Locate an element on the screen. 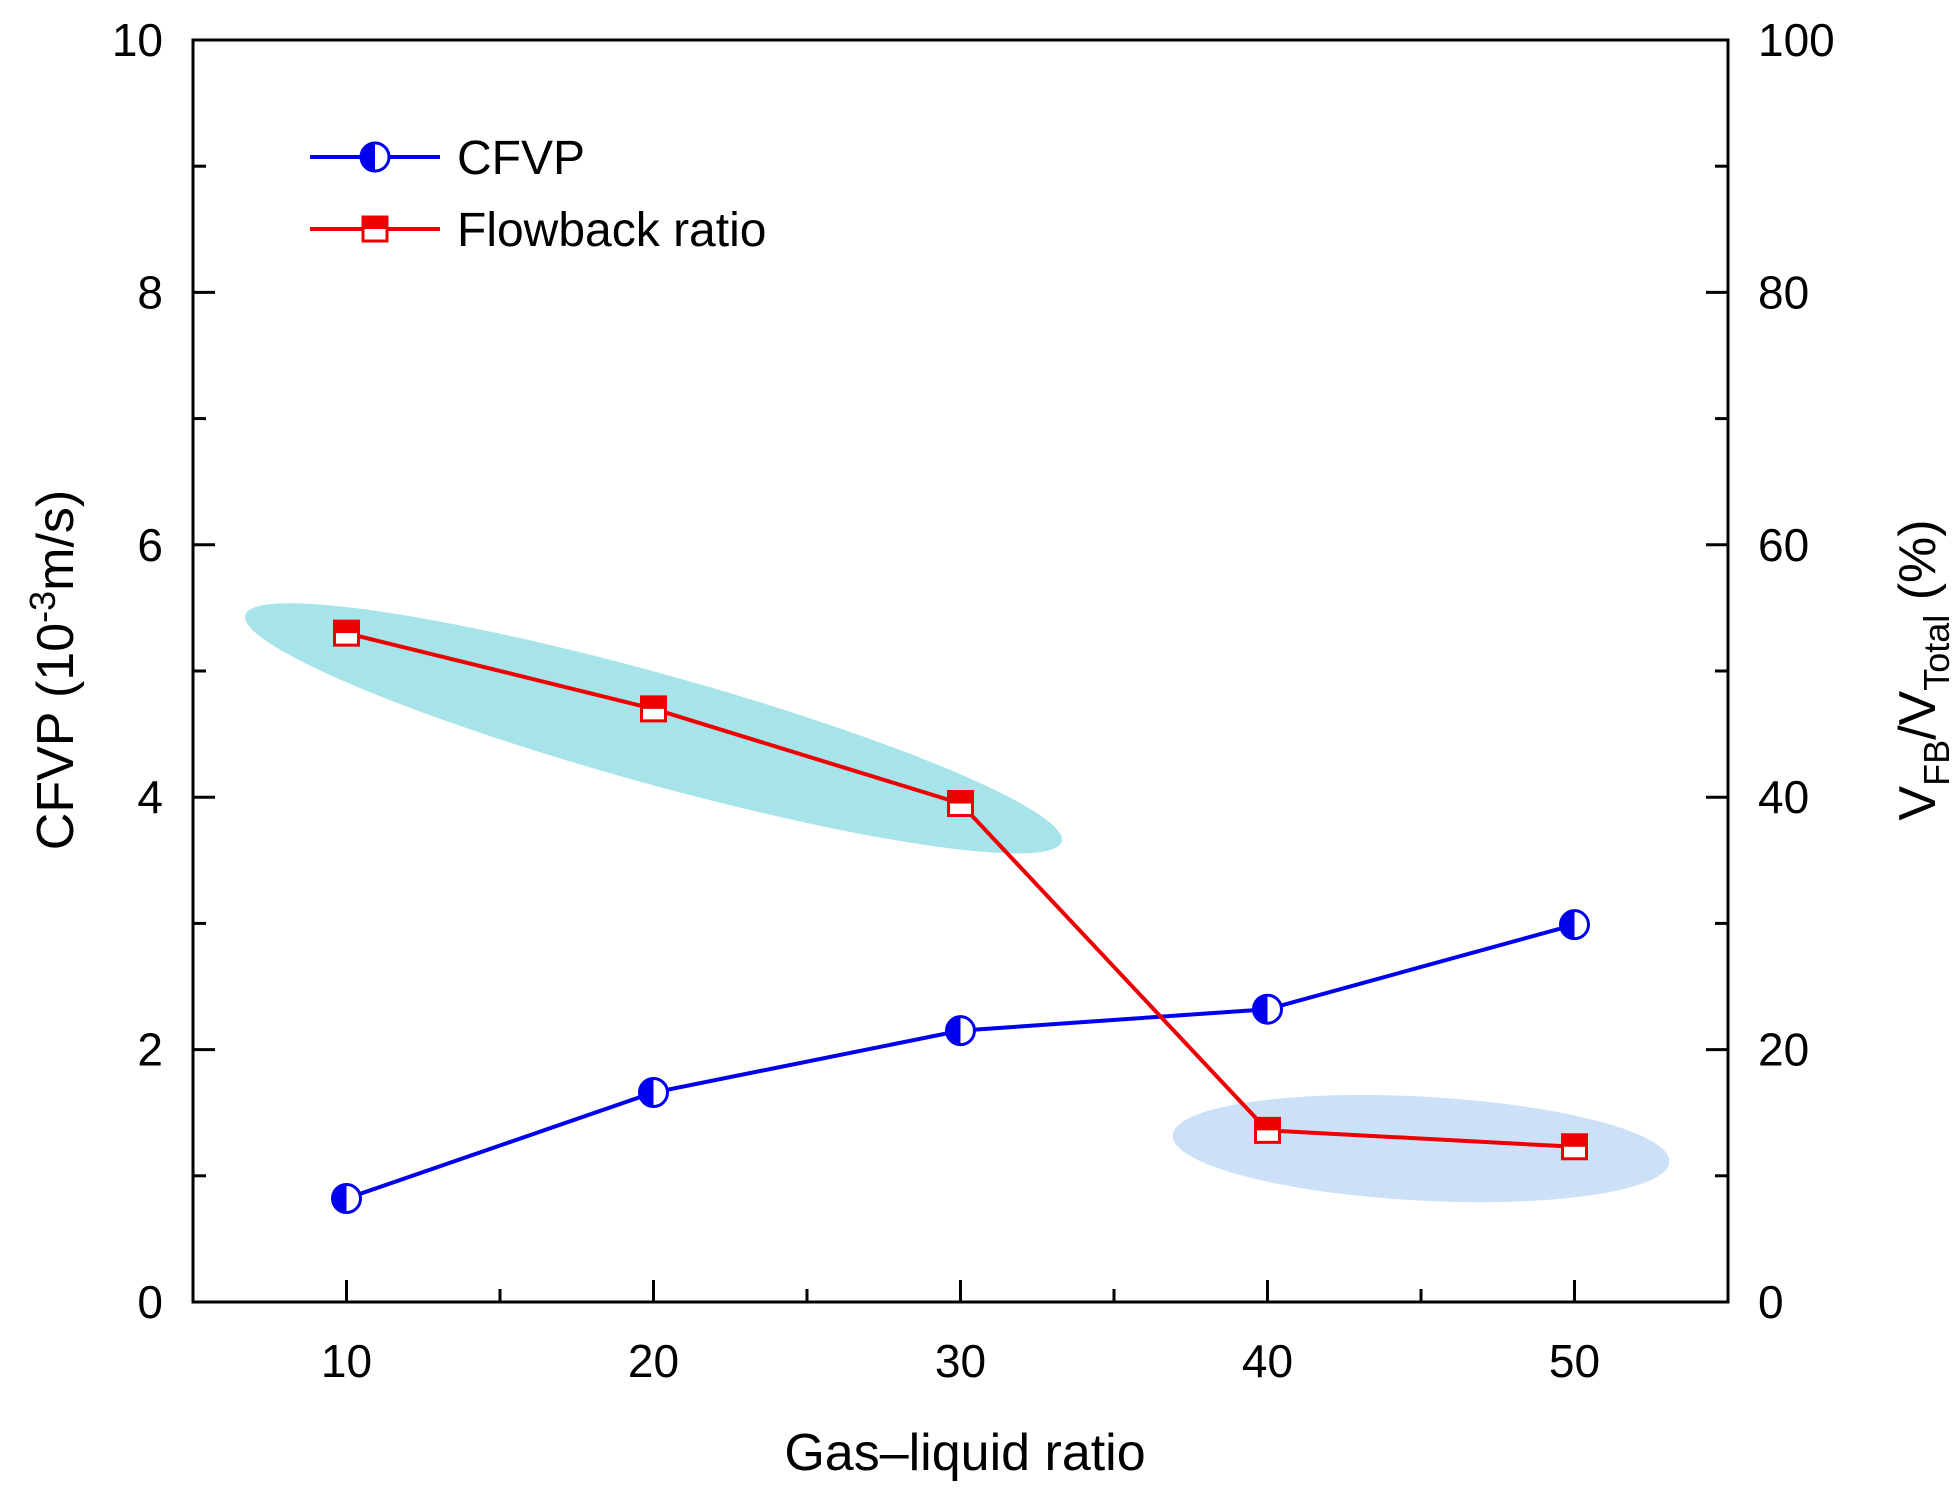 Image resolution: width=1959 pixels, height=1506 pixels. legend-label: CFVP is located at coordinates (521, 158).